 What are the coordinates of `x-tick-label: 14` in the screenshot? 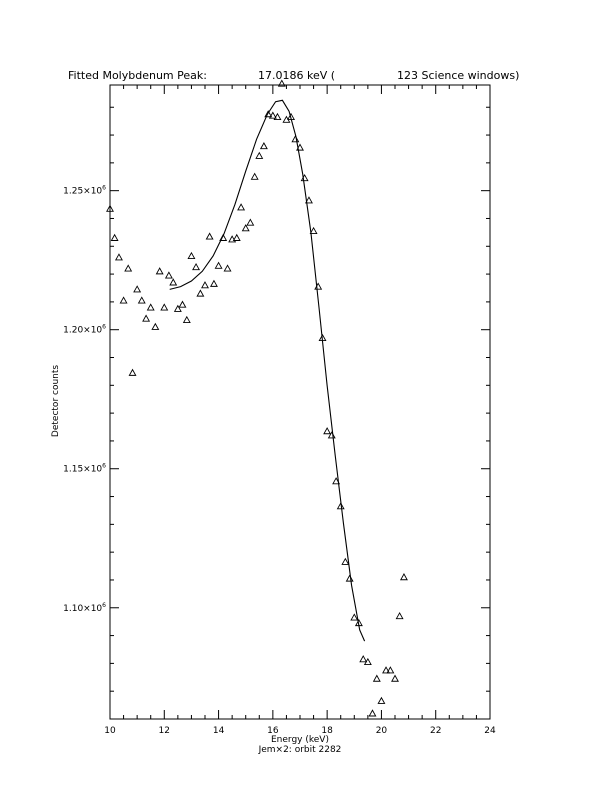 It's located at (219, 731).